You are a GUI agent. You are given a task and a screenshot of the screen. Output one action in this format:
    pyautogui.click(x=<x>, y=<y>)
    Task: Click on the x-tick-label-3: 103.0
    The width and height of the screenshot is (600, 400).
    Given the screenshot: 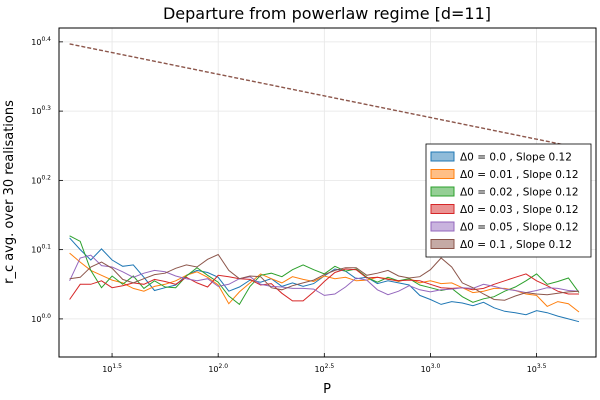 What is the action you would take?
    pyautogui.click(x=431, y=368)
    